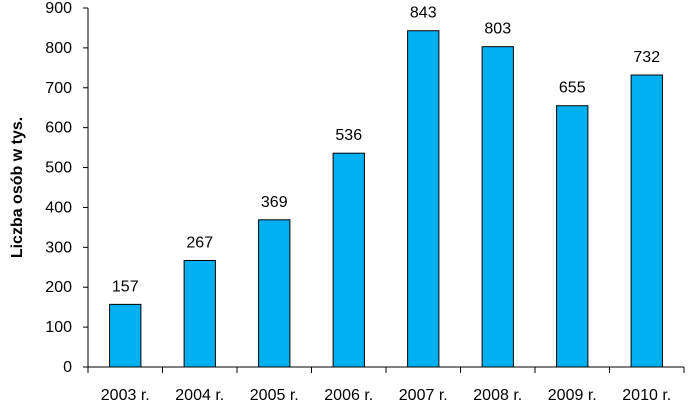  I want to click on data-label: 267, so click(199, 242).